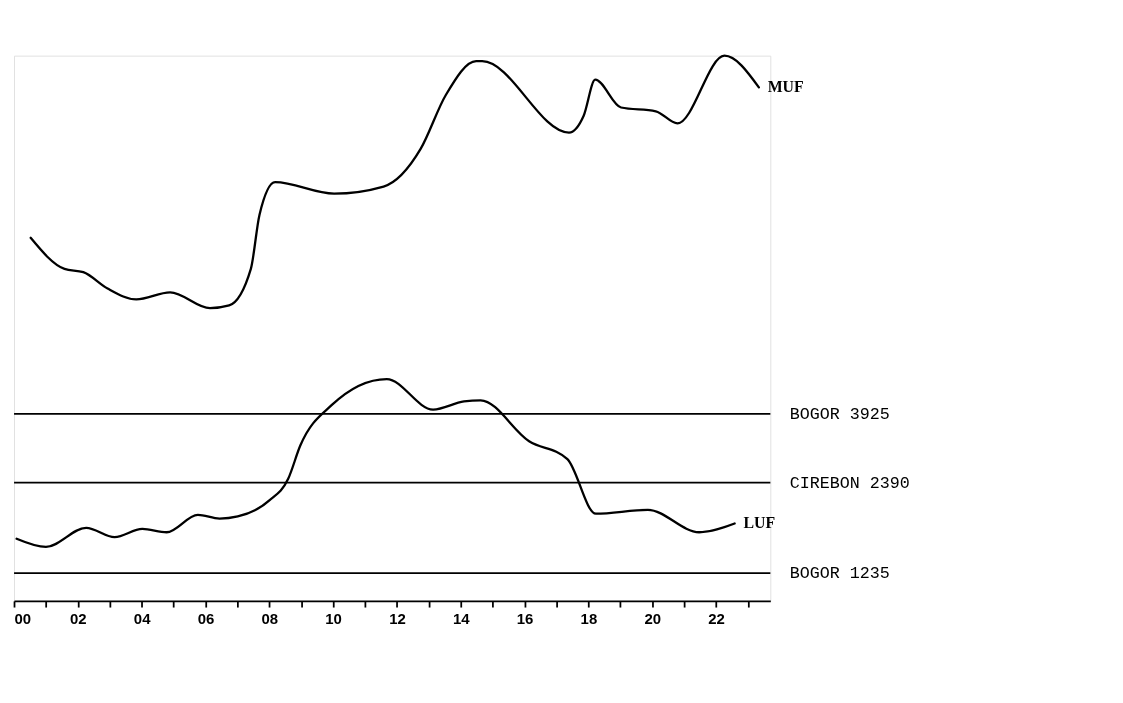  I want to click on x-tick-label: 10, so click(333, 619).